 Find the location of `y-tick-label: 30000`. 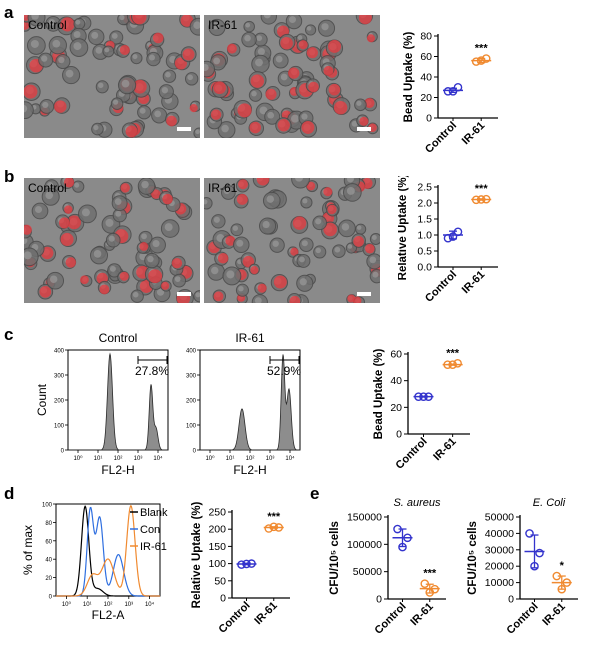

y-tick-label: 30000 is located at coordinates (499, 550).